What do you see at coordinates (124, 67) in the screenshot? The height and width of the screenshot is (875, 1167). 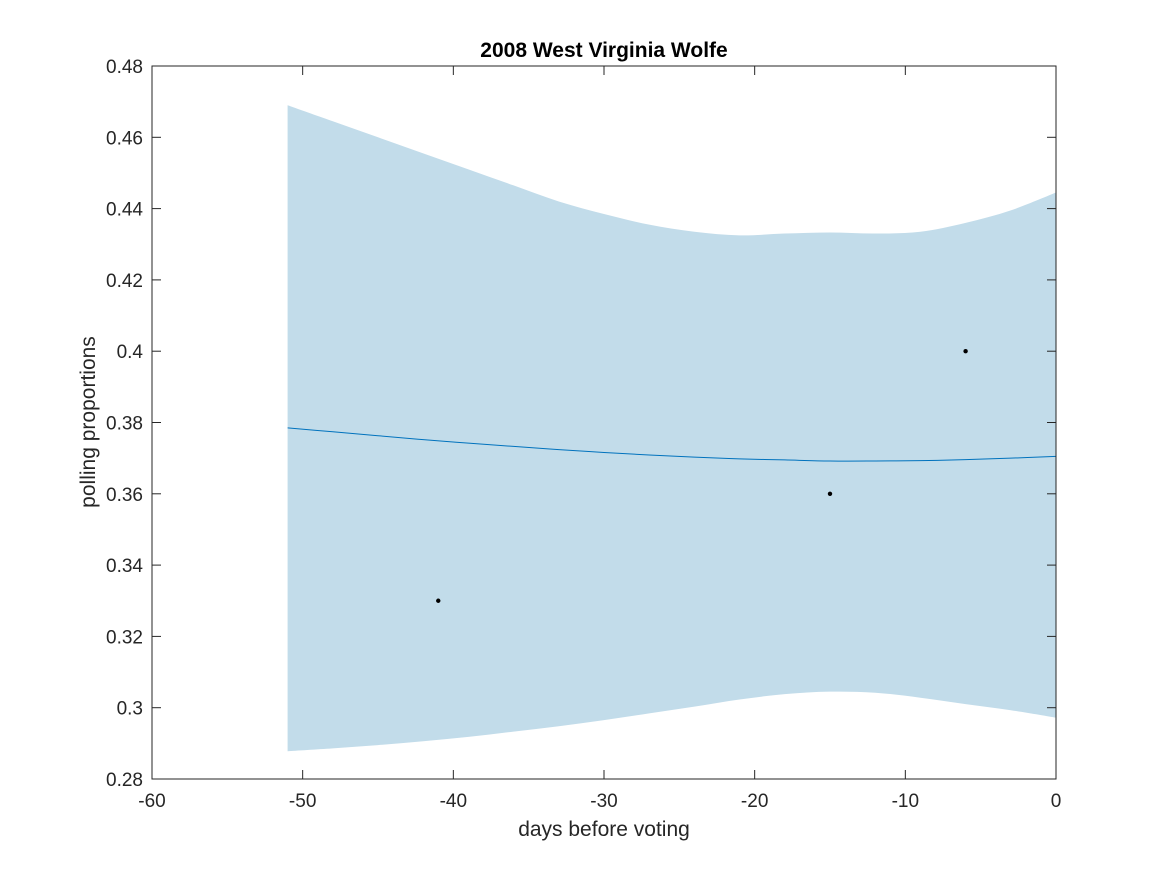 I see `y-tick-label: 0.48` at bounding box center [124, 67].